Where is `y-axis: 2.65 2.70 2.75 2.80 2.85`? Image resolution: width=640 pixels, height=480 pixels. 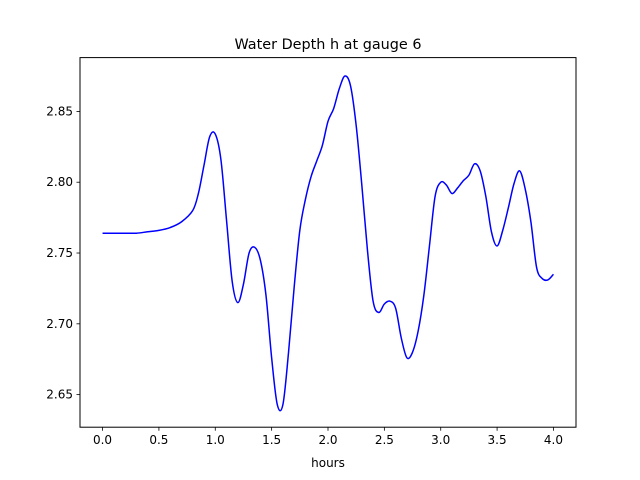 y-axis: 2.65 2.70 2.75 2.80 2.85 is located at coordinates (63, 253).